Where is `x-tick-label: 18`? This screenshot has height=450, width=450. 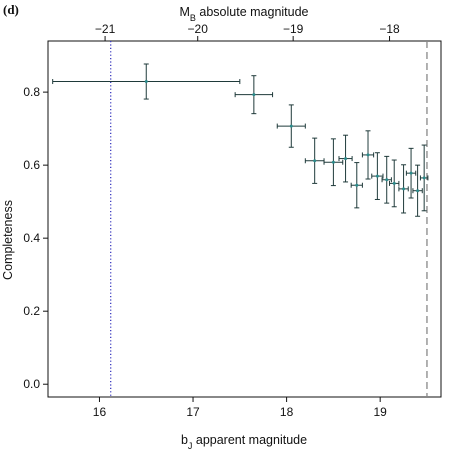 x-tick-label: 18 is located at coordinates (287, 412).